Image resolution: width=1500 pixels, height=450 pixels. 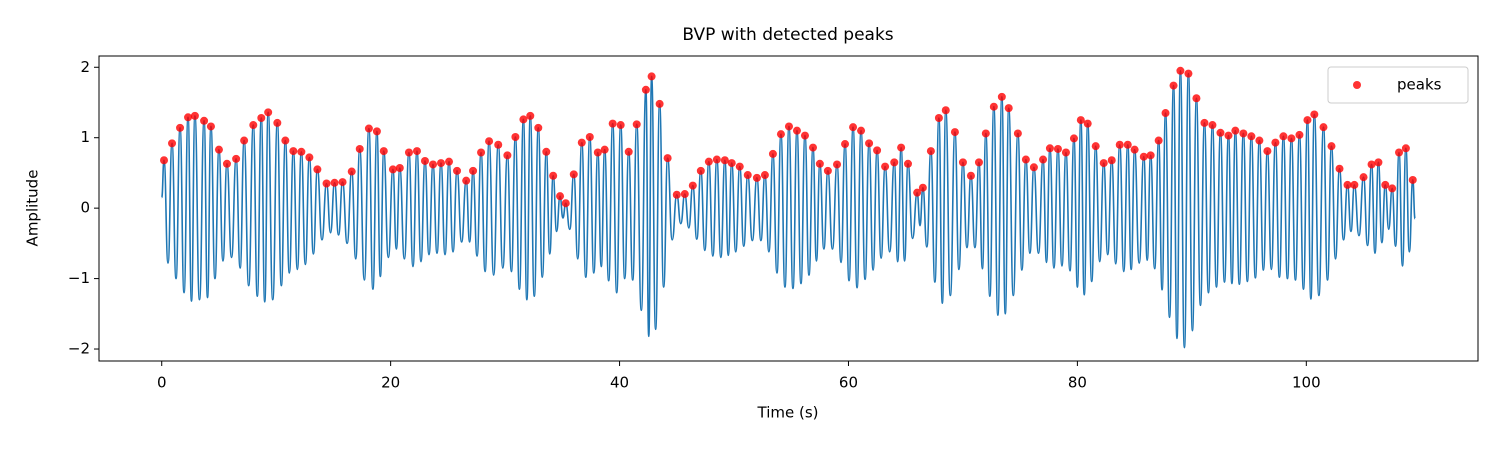 I want to click on y-tick-label: −2, so click(x=79, y=349).